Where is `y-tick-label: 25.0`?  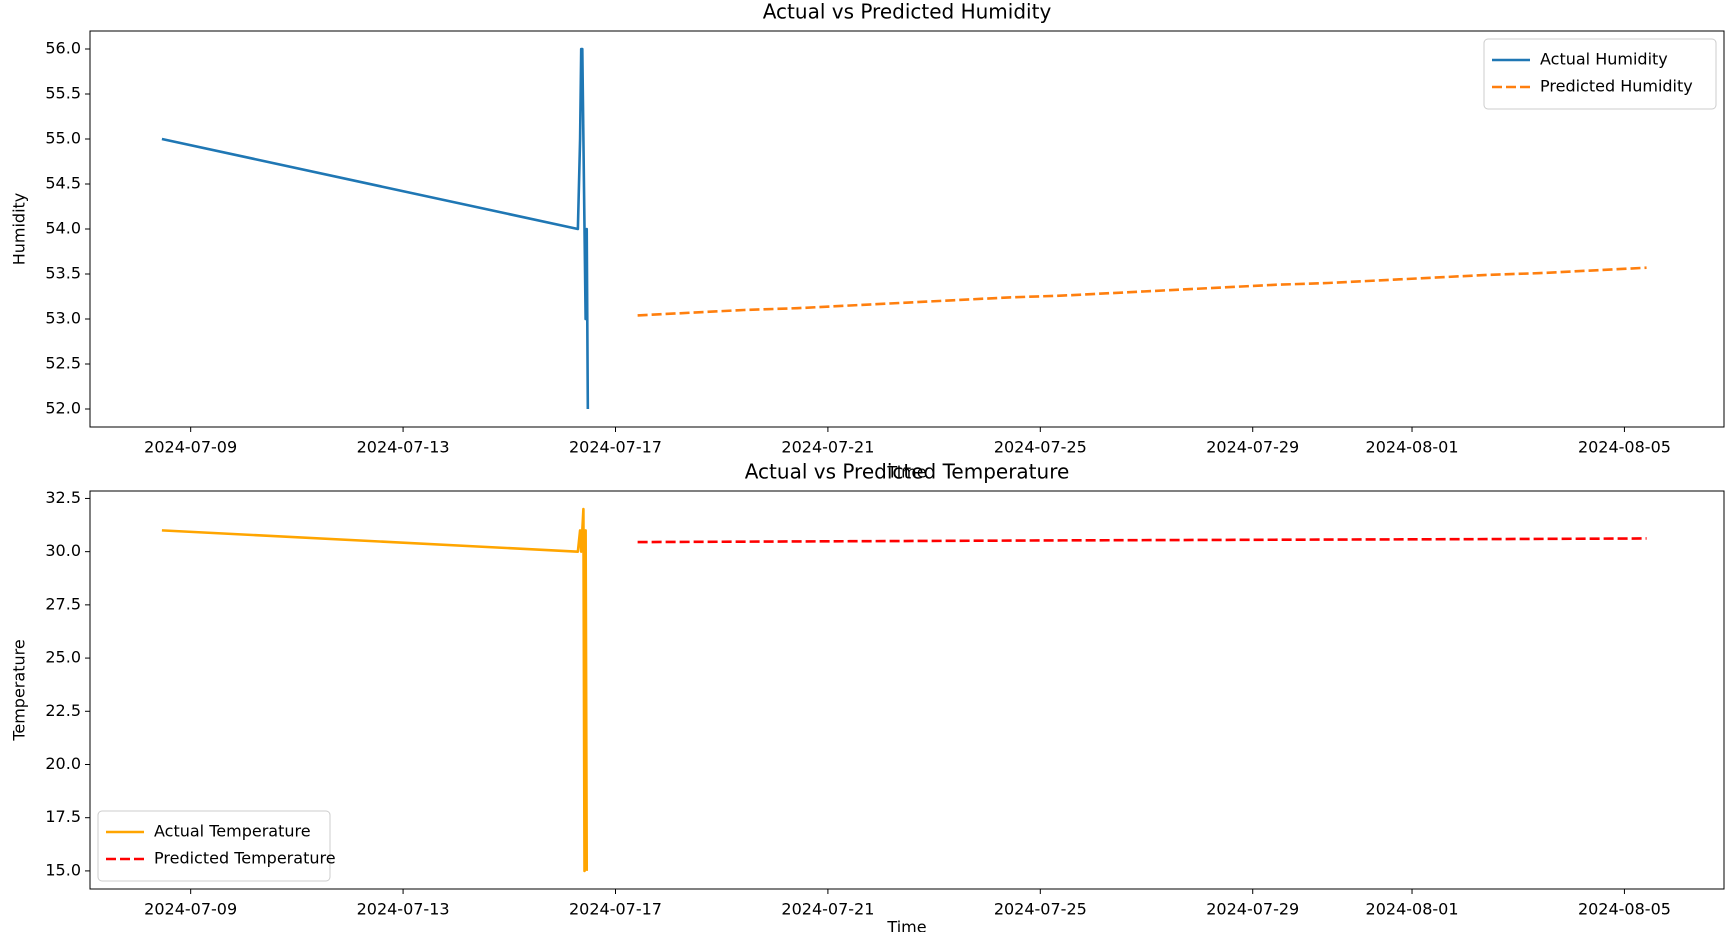
y-tick-label: 25.0 is located at coordinates (63, 657).